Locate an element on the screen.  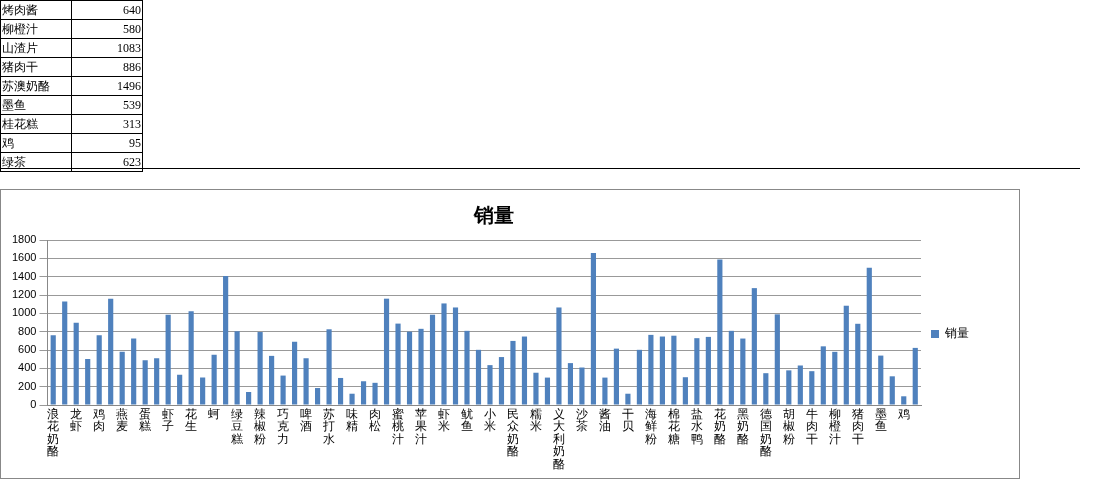
text: 猪肉干 is located at coordinates (36, 67).